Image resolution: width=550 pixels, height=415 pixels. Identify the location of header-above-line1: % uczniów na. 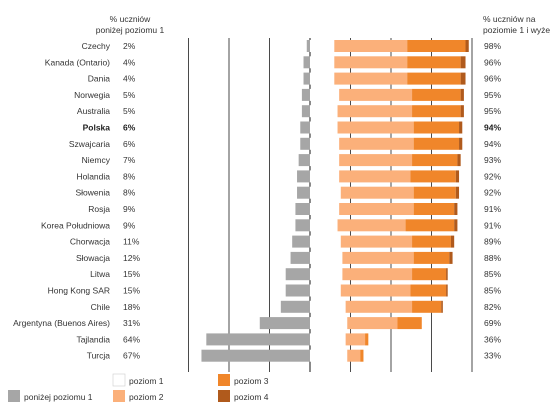
(509, 19).